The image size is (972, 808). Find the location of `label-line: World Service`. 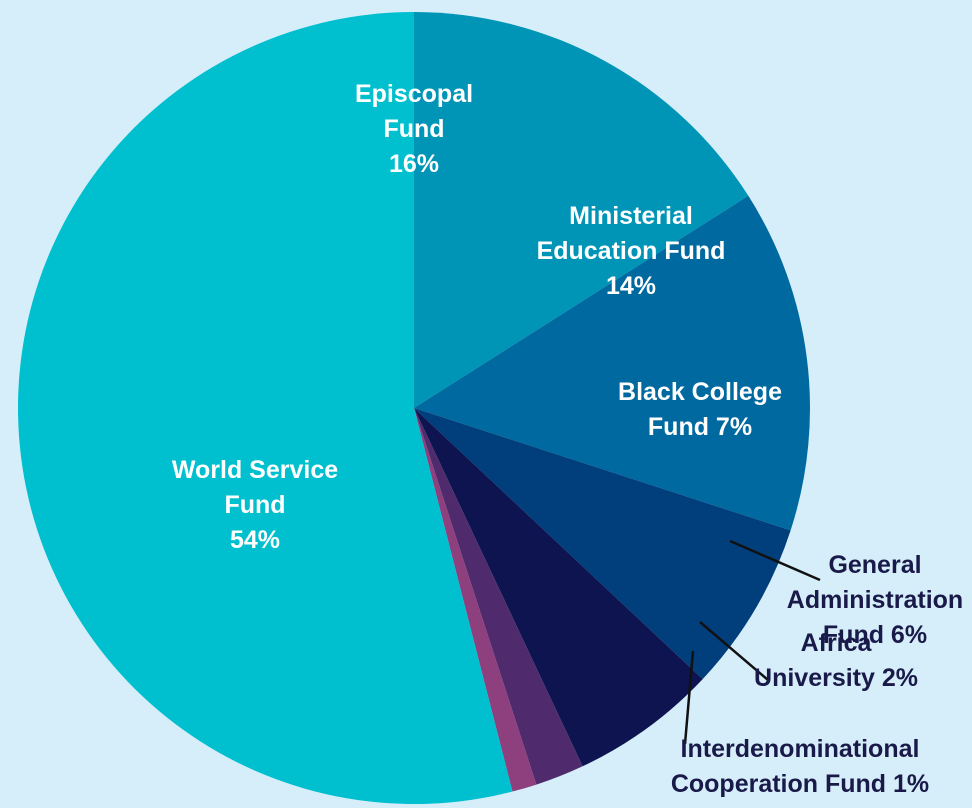

label-line: World Service is located at coordinates (255, 470).